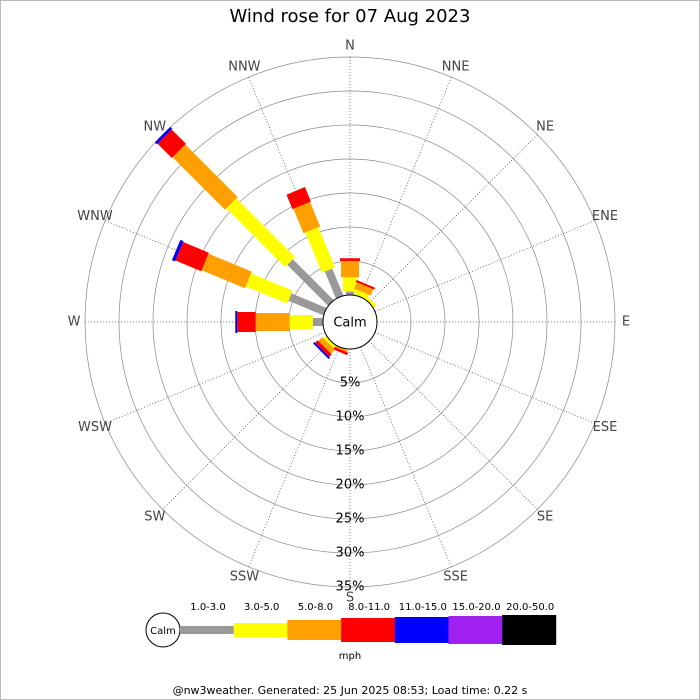 This screenshot has width=700, height=700. What do you see at coordinates (350, 417) in the screenshot?
I see `ring-label: 10%` at bounding box center [350, 417].